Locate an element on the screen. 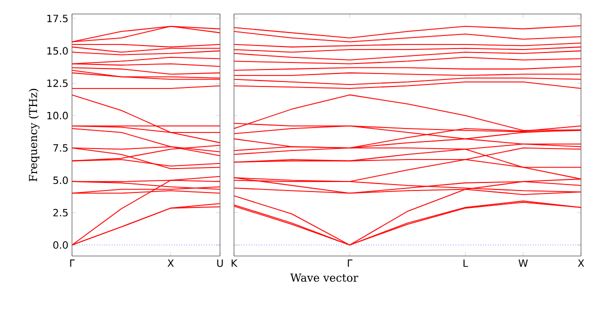 Image resolution: width=601 pixels, height=310 pixels. y-tick-label: 2.5 is located at coordinates (60, 212).